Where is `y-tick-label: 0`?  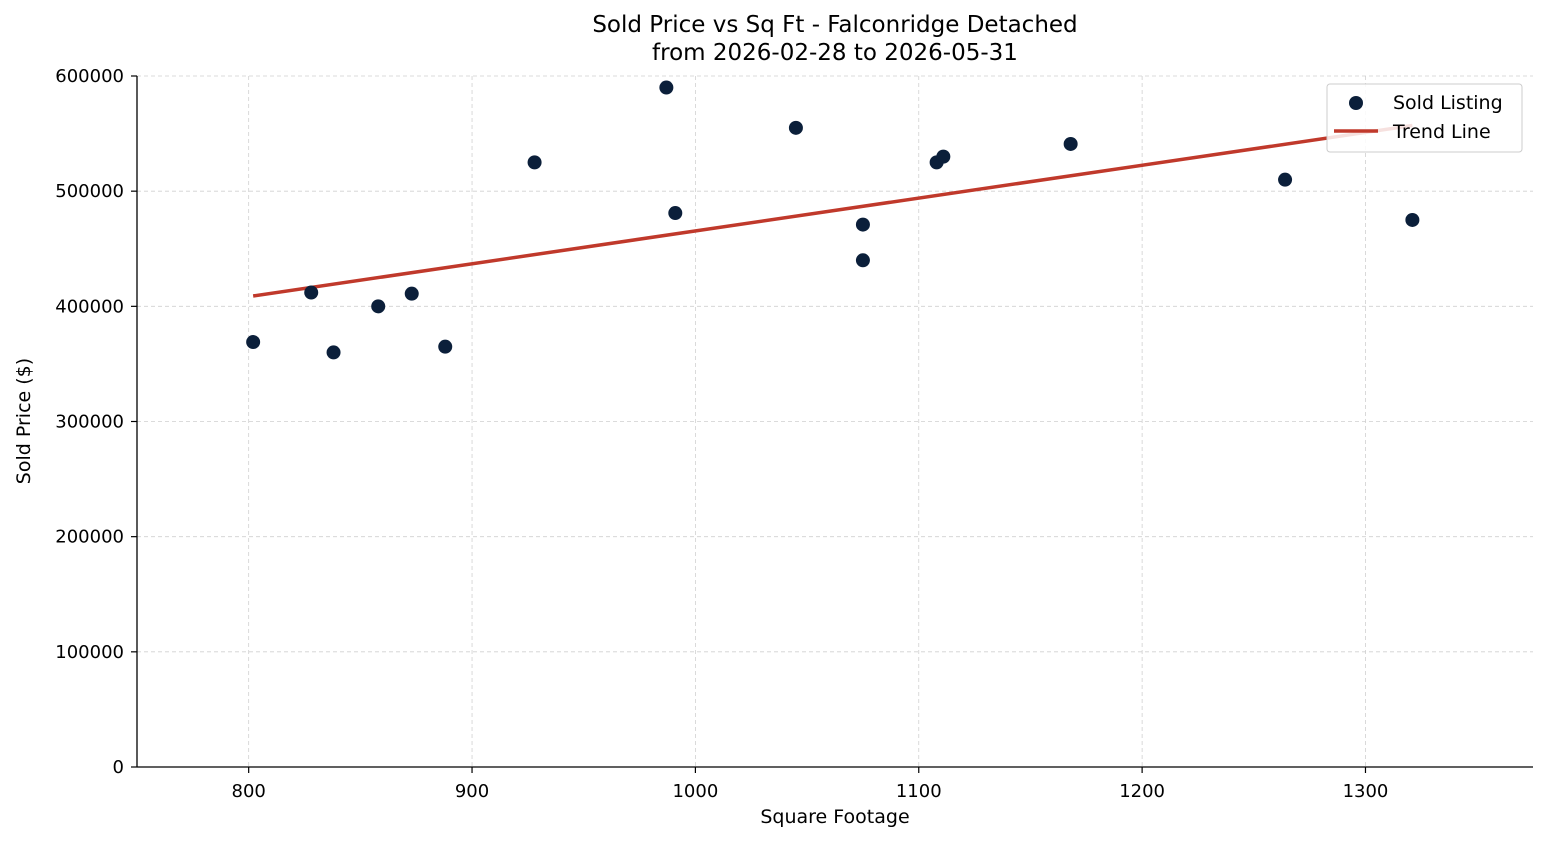
y-tick-label: 0 is located at coordinates (118, 767).